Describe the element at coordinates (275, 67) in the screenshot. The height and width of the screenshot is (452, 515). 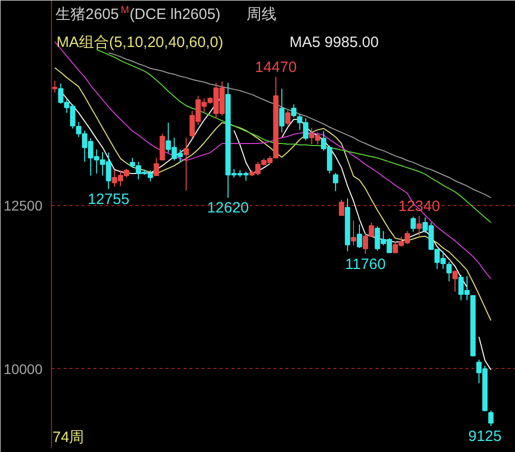
I see `annotation: 14470` at that location.